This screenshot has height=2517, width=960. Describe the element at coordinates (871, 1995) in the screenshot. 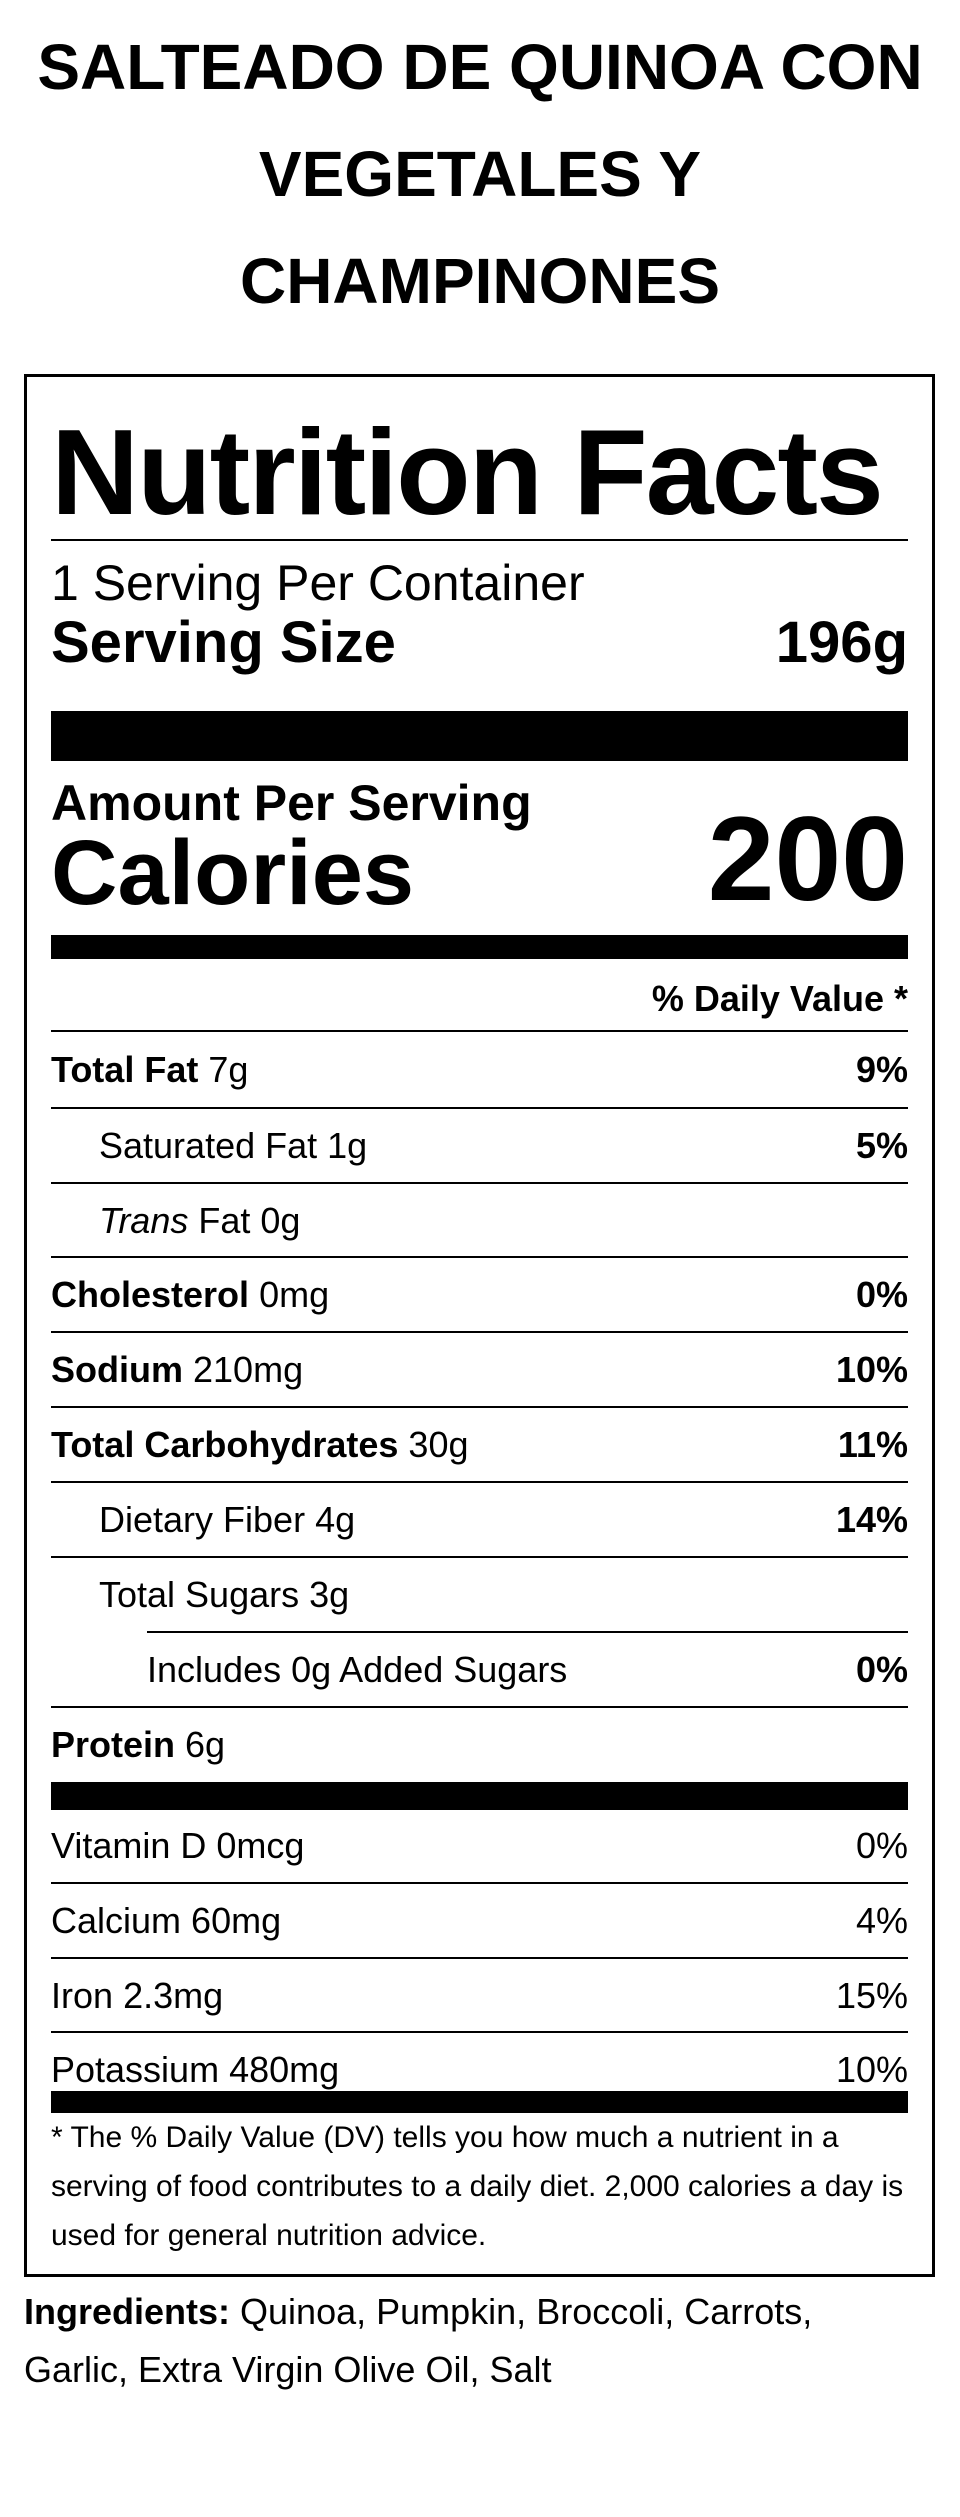

I see `vitamin-dv: 15%` at that location.